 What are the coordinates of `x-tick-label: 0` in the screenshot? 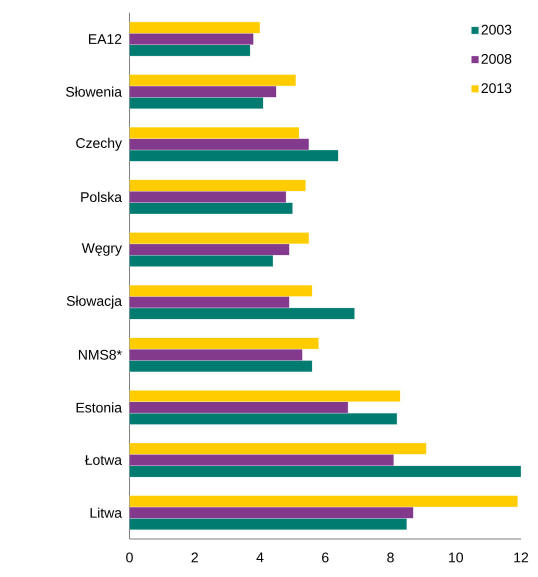 It's located at (129, 557).